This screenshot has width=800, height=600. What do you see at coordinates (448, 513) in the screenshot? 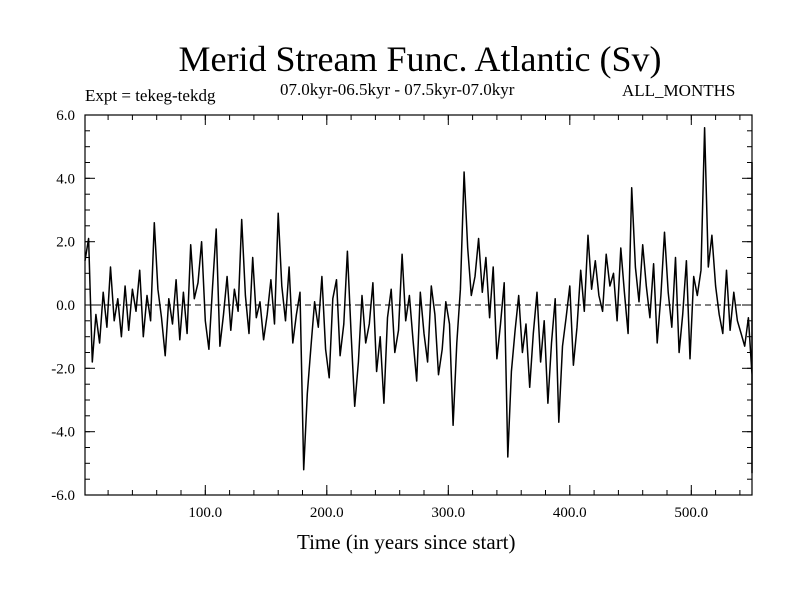
I see `x-tick-label: 300.0` at bounding box center [448, 513].